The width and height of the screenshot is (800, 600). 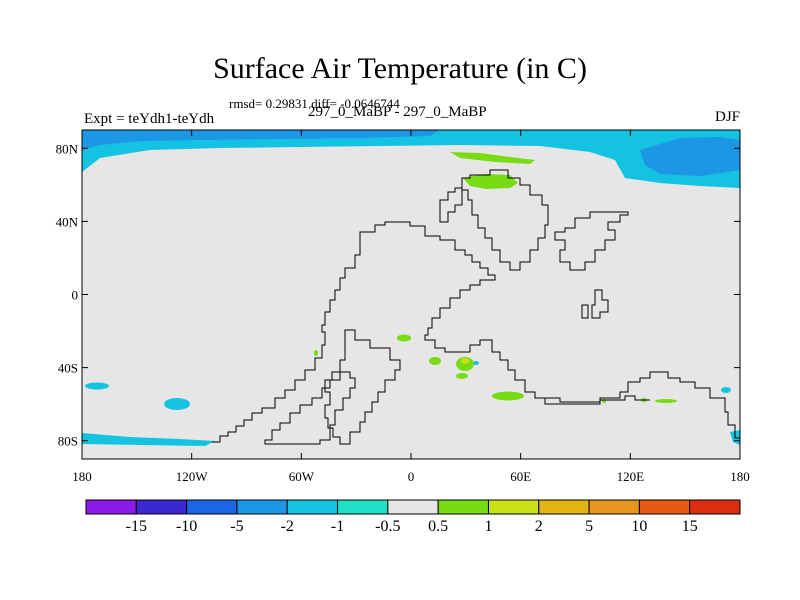 What do you see at coordinates (186, 526) in the screenshot?
I see `colorbar-label: -10` at bounding box center [186, 526].